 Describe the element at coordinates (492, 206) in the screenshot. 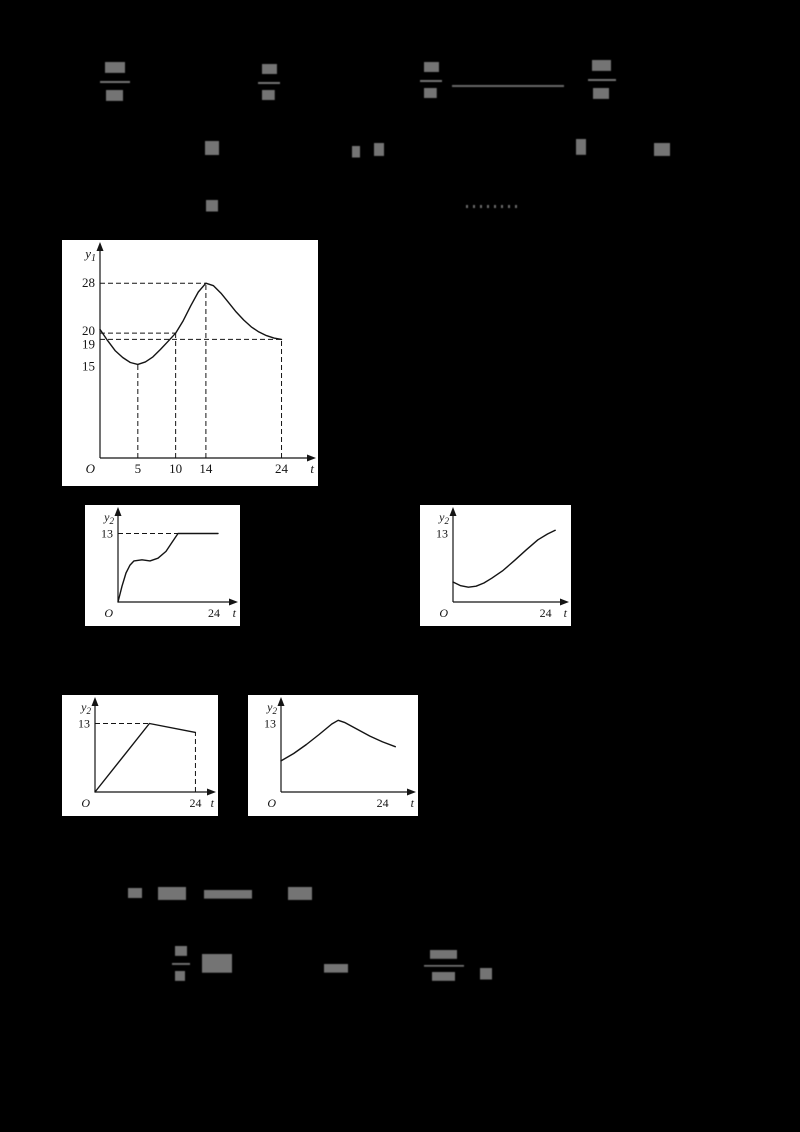

I see `faint-dots-fragment` at that location.